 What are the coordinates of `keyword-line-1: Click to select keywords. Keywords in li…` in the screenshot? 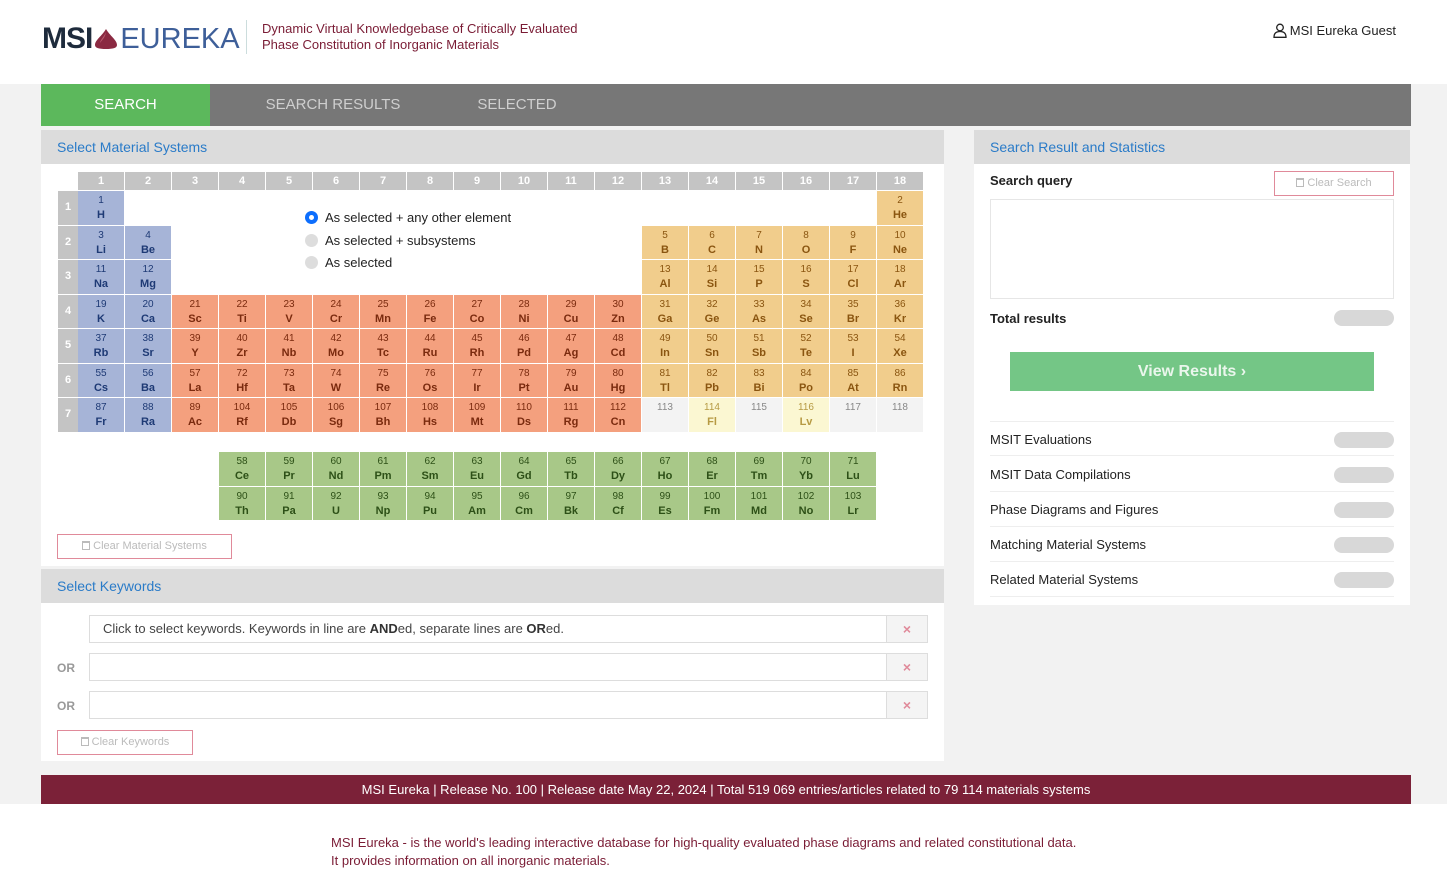 It's located at (508, 629).